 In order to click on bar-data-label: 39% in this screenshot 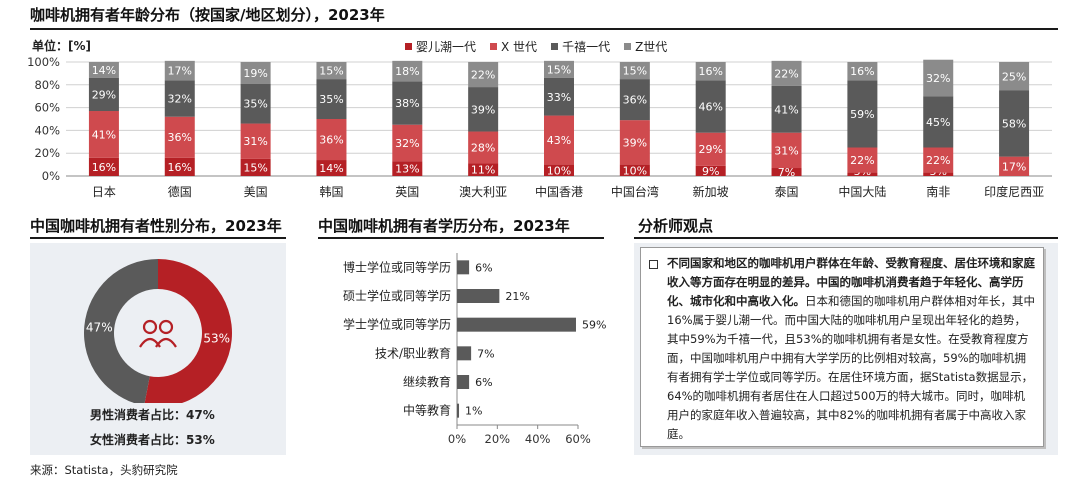, I will do `click(483, 109)`.